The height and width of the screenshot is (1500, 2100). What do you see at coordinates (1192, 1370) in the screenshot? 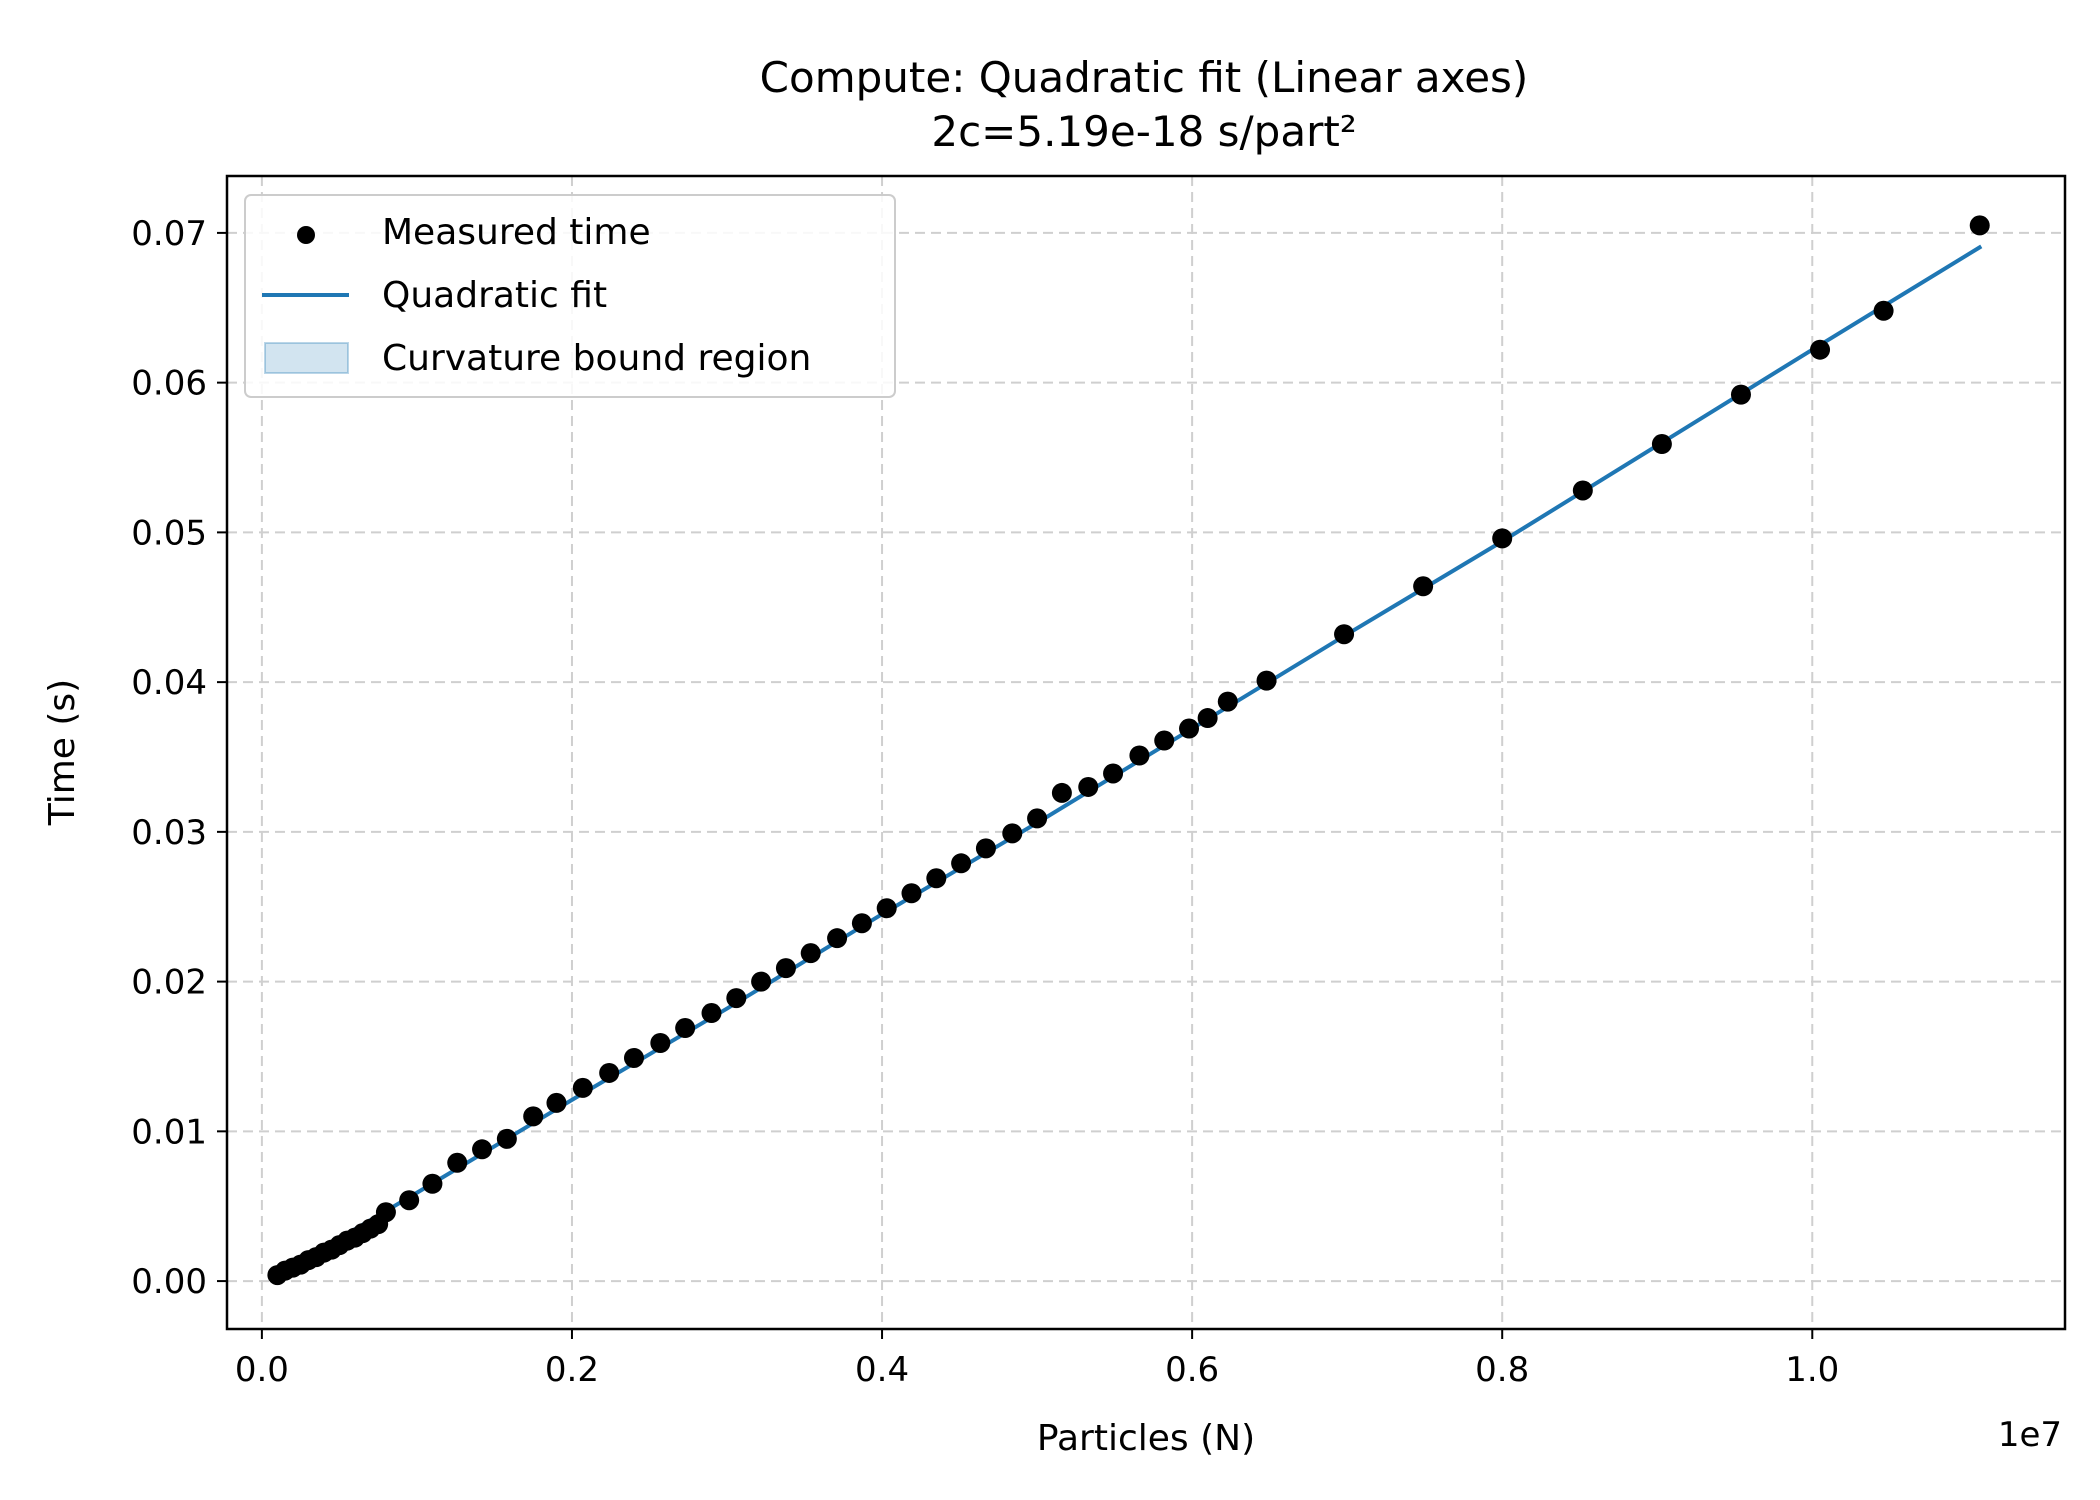
I see `x-tick-label: 0.6` at bounding box center [1192, 1370].